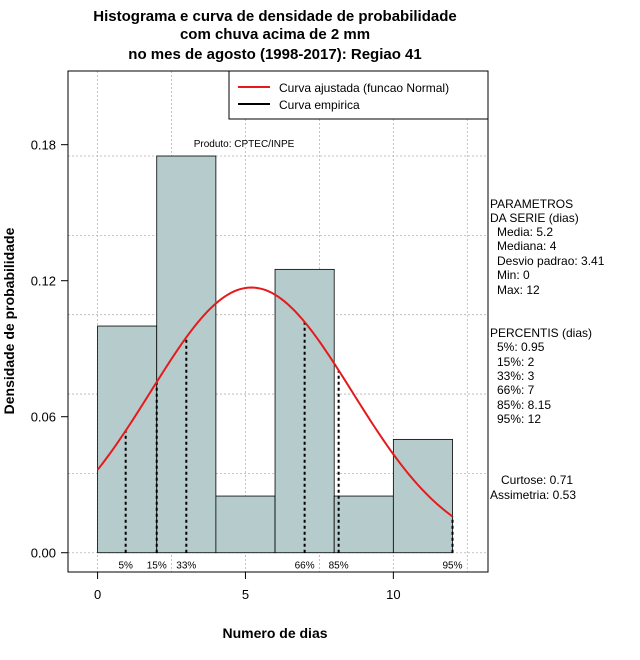  Describe the element at coordinates (274, 633) in the screenshot. I see `x-axis-label: Numero de dias` at that location.